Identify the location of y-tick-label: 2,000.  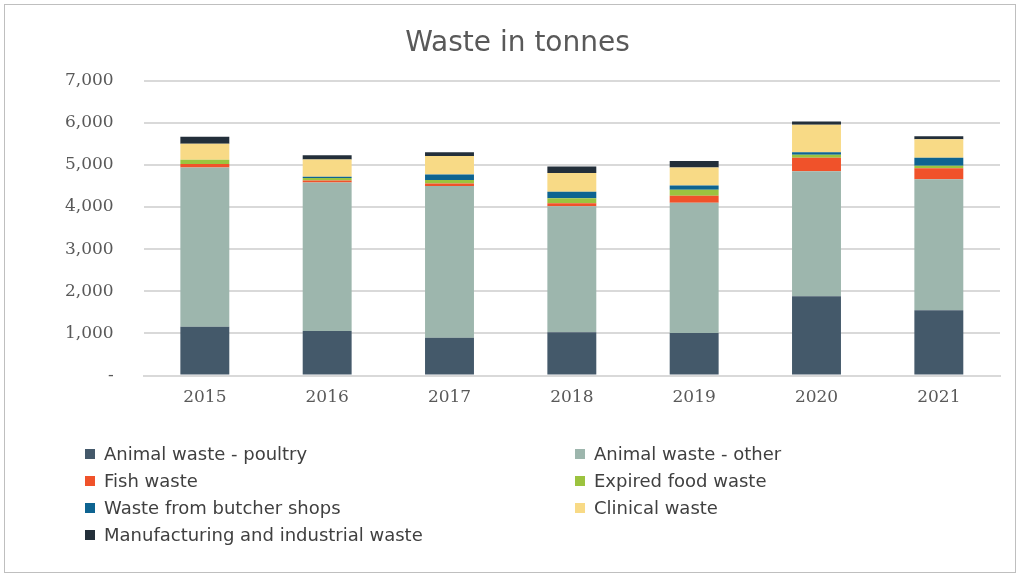
(89, 289).